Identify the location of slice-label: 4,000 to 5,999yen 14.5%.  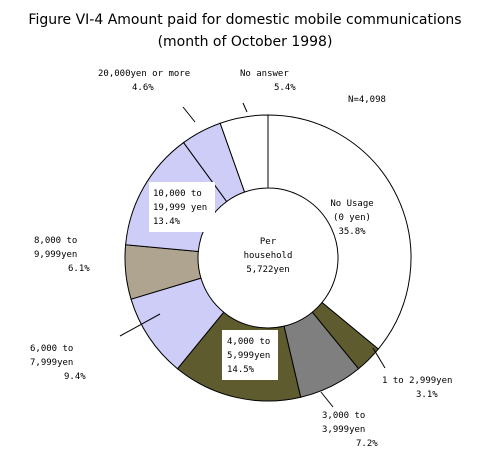
(248, 356).